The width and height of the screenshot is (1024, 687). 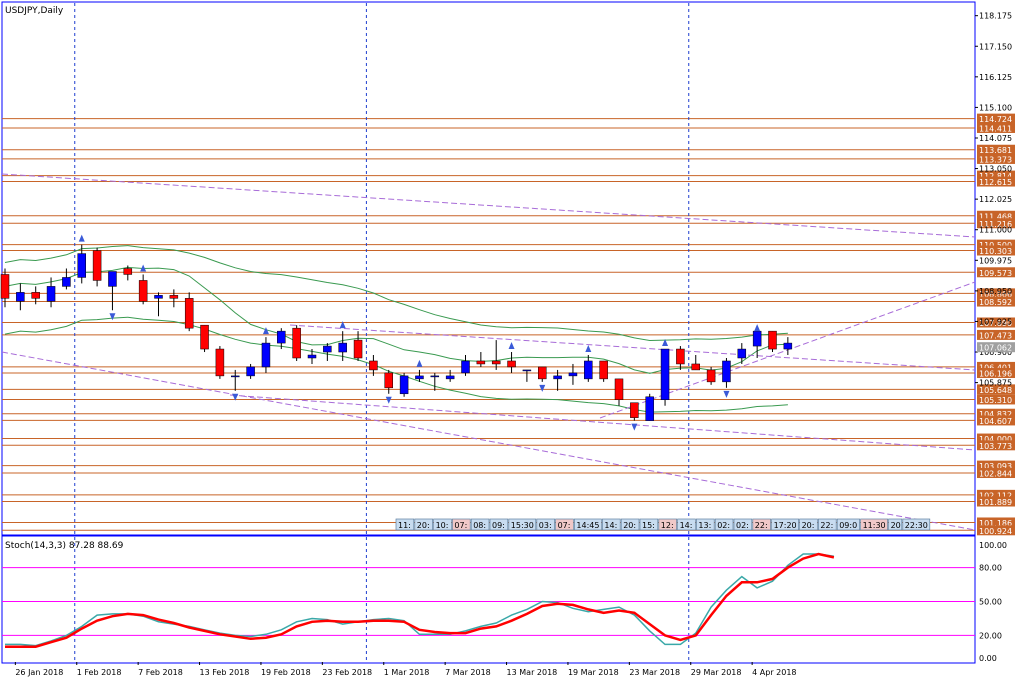 I want to click on price-tick-label: 114.075, so click(x=995, y=138).